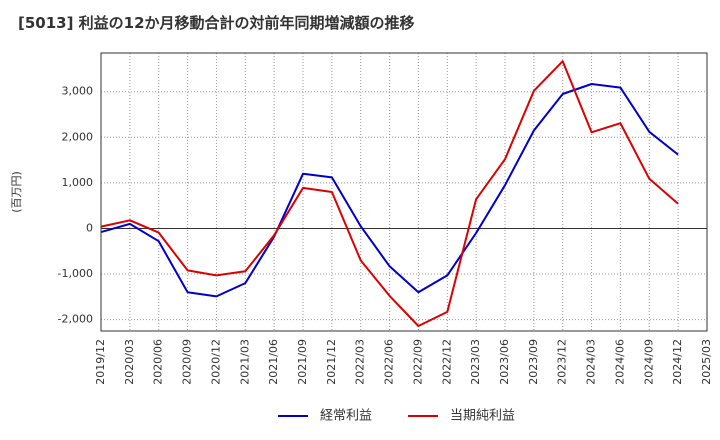 The image size is (720, 440). What do you see at coordinates (562, 362) in the screenshot?
I see `x-tick-label: 2023/12` at bounding box center [562, 362].